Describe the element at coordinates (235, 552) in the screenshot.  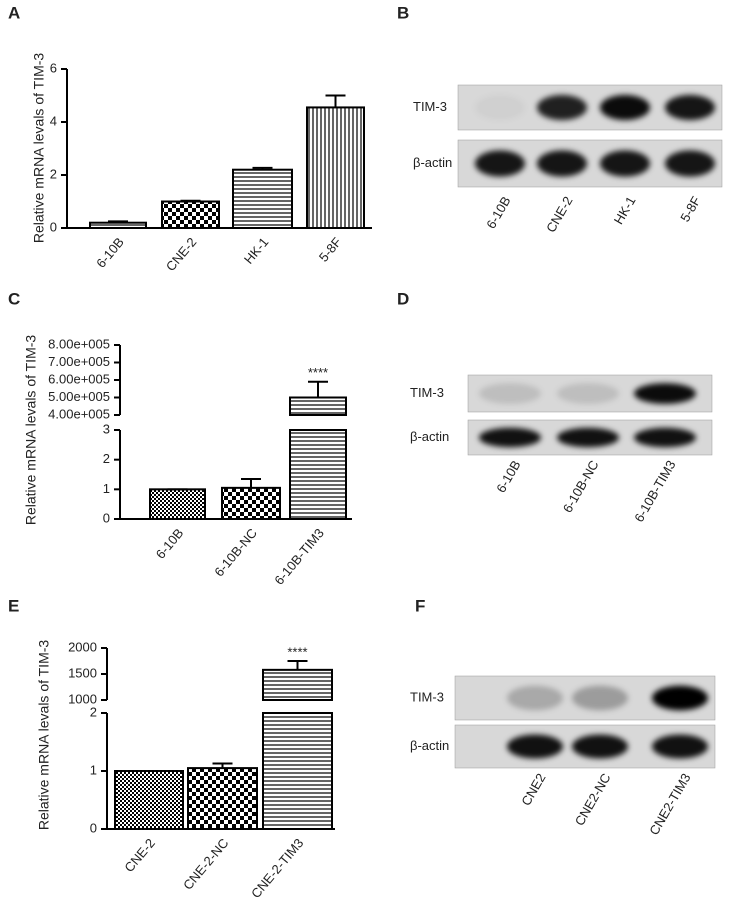
I see `x-tick-label: 6-10B-NC` at that location.